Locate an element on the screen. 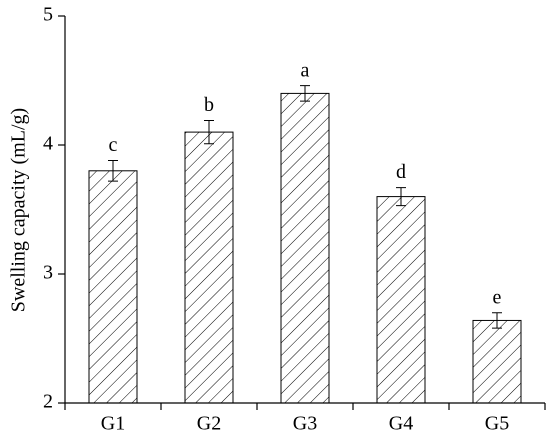 Image resolution: width=550 pixels, height=437 pixels. y-tick-label: 5 is located at coordinates (48, 15).